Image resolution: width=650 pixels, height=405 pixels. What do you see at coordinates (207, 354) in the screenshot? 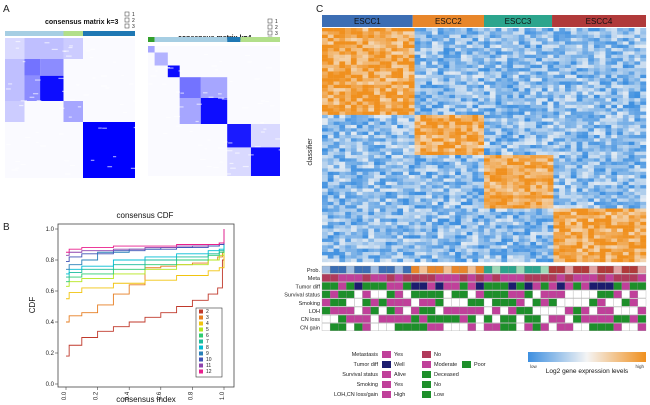
I see `cdf-legend-label: 9` at bounding box center [207, 354].